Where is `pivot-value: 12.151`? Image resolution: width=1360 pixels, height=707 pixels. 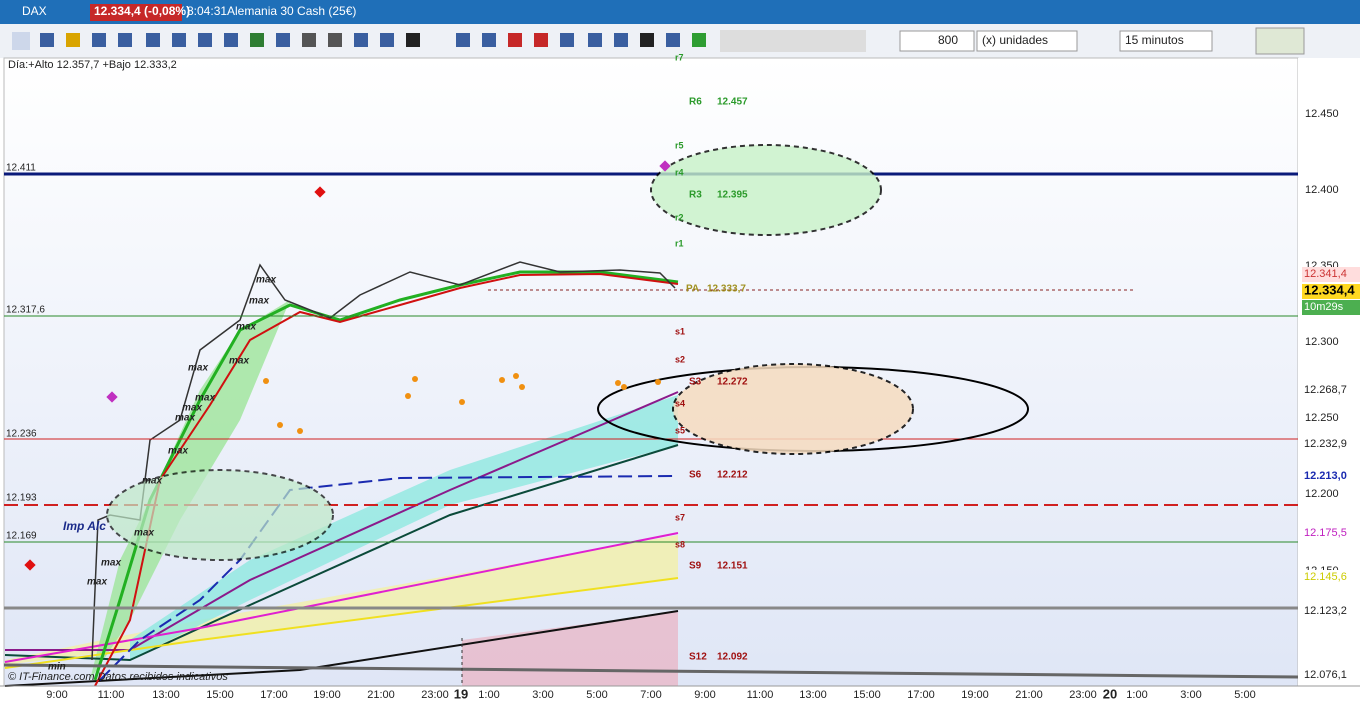 pivot-value: 12.151 is located at coordinates (732, 566).